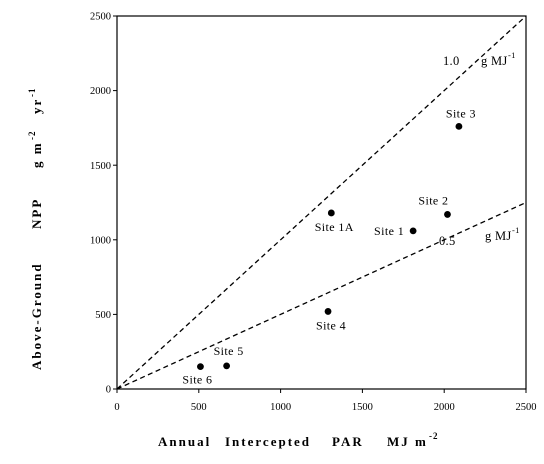 This screenshot has height=464, width=544. Describe the element at coordinates (32, 93) in the screenshot. I see `y-axis-unit-exponent: -1` at that location.